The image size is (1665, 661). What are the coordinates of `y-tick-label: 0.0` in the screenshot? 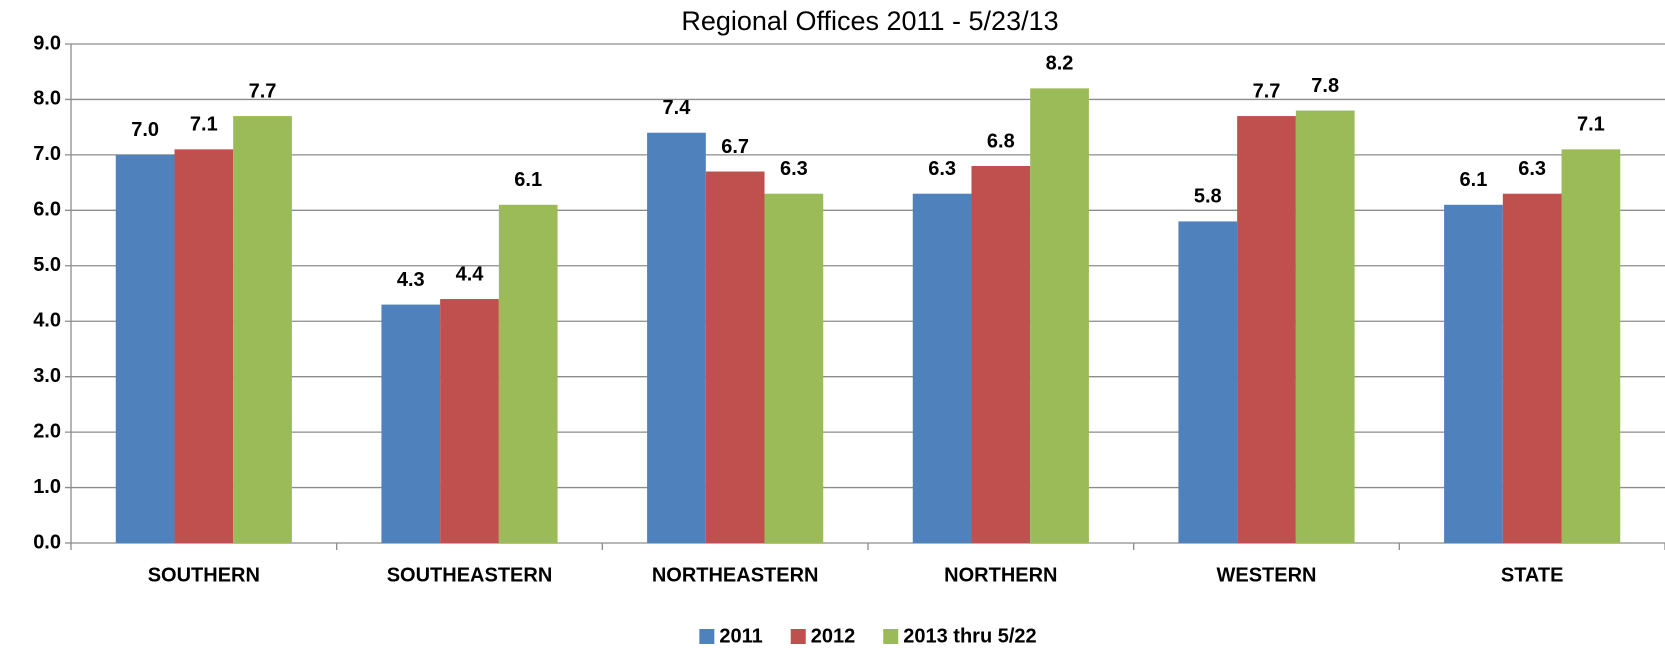 It's located at (47, 542).